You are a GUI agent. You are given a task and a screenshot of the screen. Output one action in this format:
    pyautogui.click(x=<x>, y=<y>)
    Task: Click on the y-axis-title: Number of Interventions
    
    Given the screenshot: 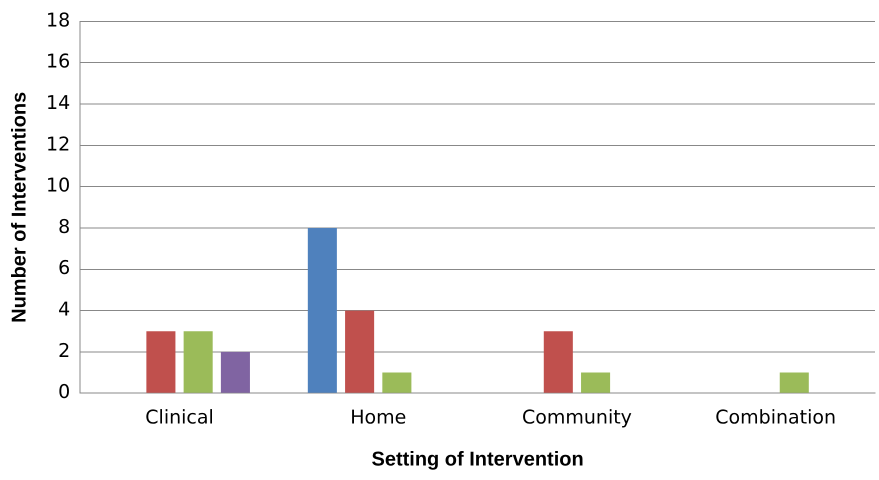 What is the action you would take?
    pyautogui.click(x=19, y=207)
    